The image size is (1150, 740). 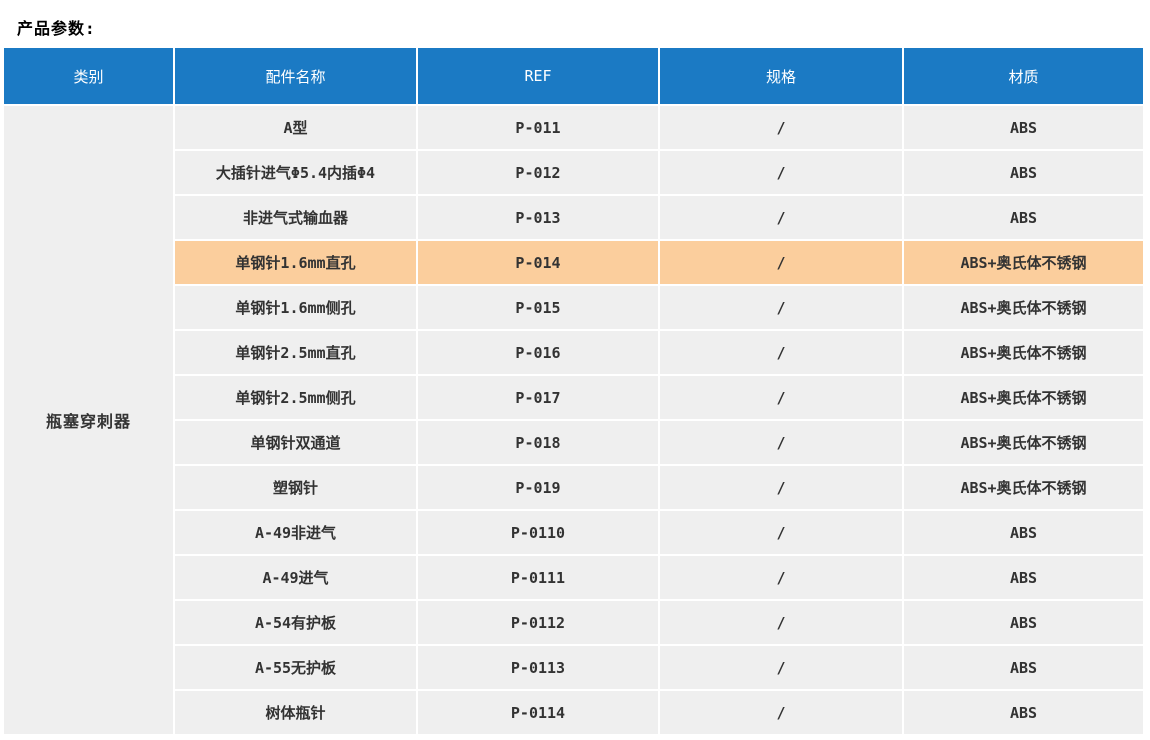 I want to click on table-row: 单钢针1.6mm侧孔 P-015 / ABS+奥氏体不锈钢, so click(x=573, y=307).